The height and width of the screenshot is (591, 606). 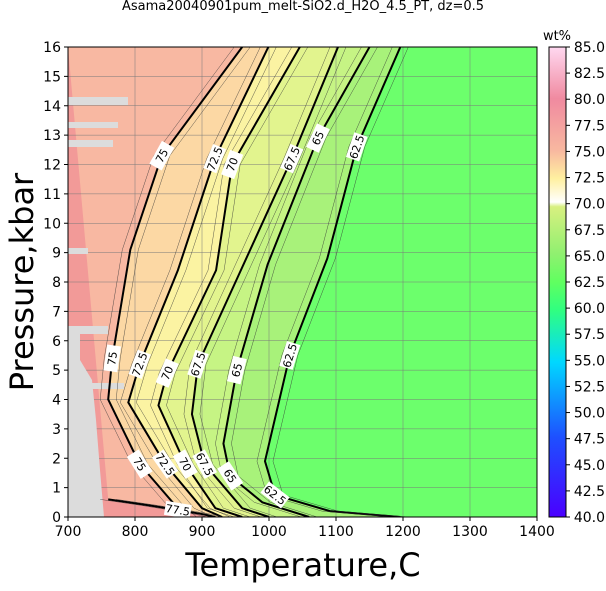 I want to click on y-tick-label: 1, so click(x=56, y=489).